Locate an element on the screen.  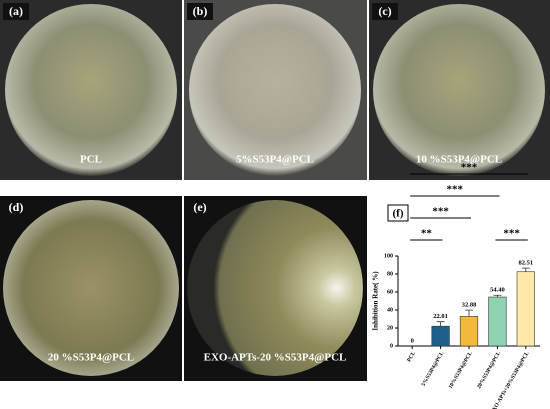
y-tick-label: 20 is located at coordinates (390, 328).